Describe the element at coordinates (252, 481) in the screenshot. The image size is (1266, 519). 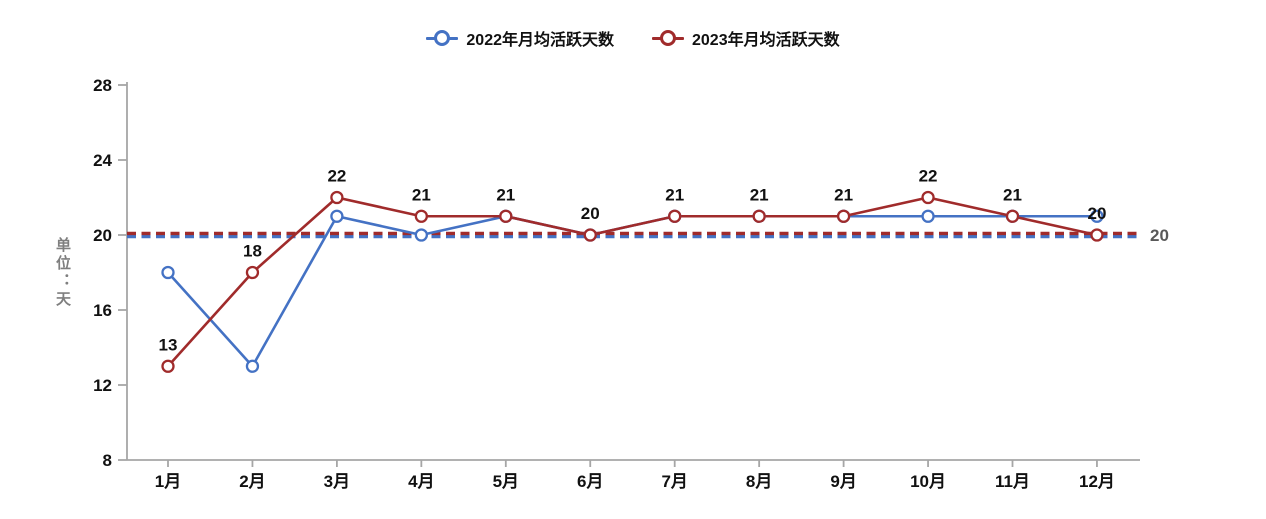
I see `x-tick-label: 2月` at that location.